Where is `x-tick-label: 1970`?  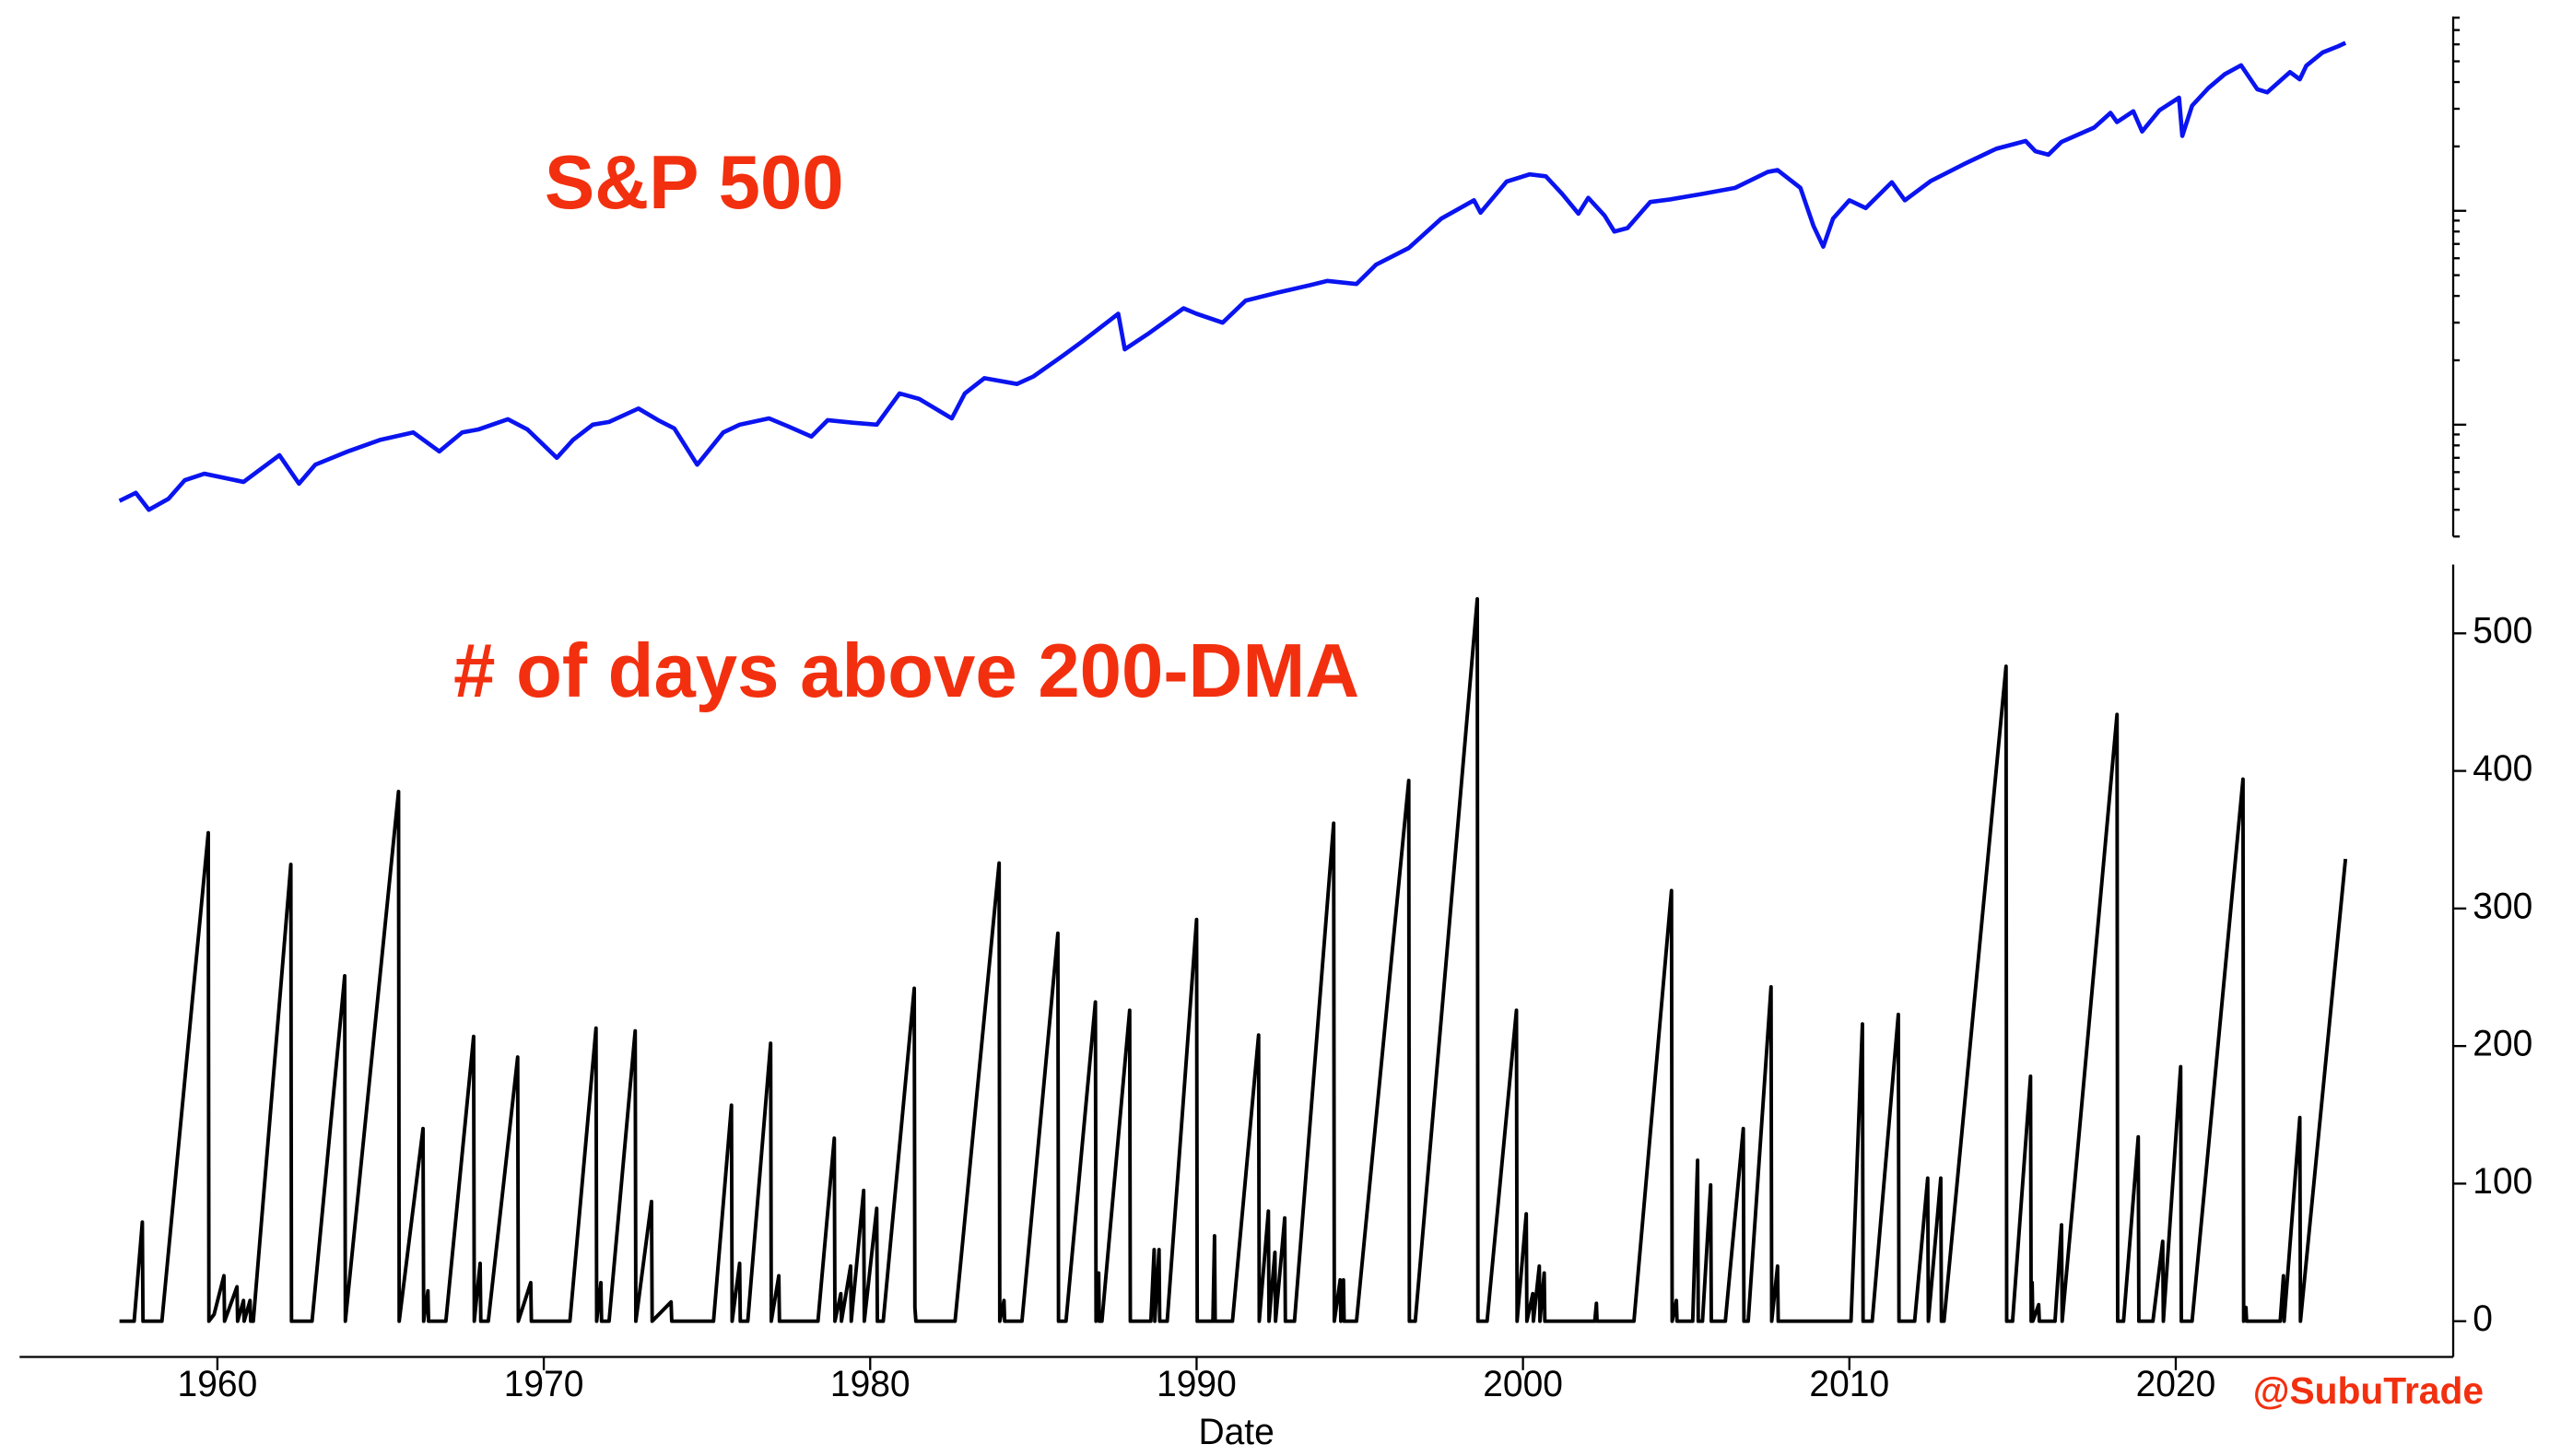
x-tick-label: 1970 is located at coordinates (544, 1384).